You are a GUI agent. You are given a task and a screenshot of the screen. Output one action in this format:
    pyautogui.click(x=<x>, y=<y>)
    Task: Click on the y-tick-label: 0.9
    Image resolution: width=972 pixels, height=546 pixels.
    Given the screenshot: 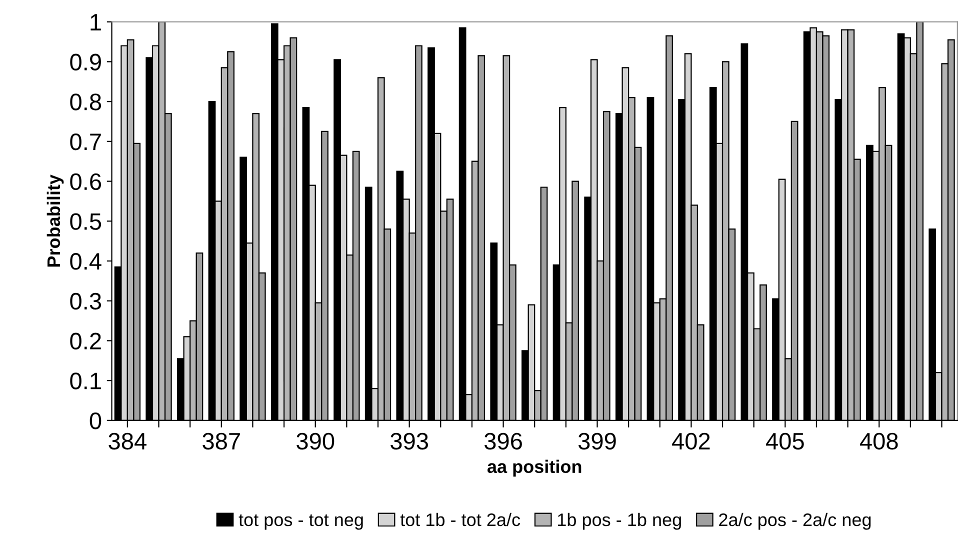 What is the action you would take?
    pyautogui.click(x=85, y=62)
    